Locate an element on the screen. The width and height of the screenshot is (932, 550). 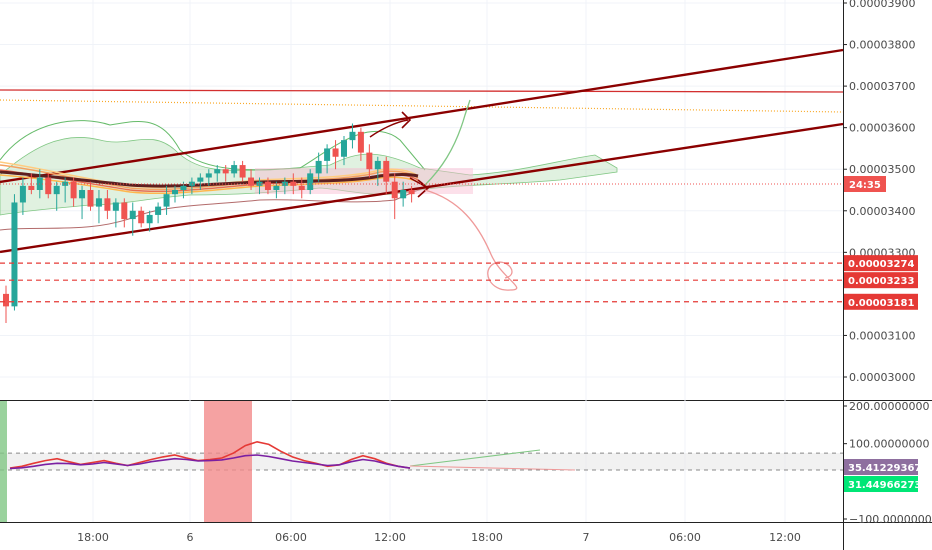
y-tick-label: 0.00003000 is located at coordinates (882, 377).